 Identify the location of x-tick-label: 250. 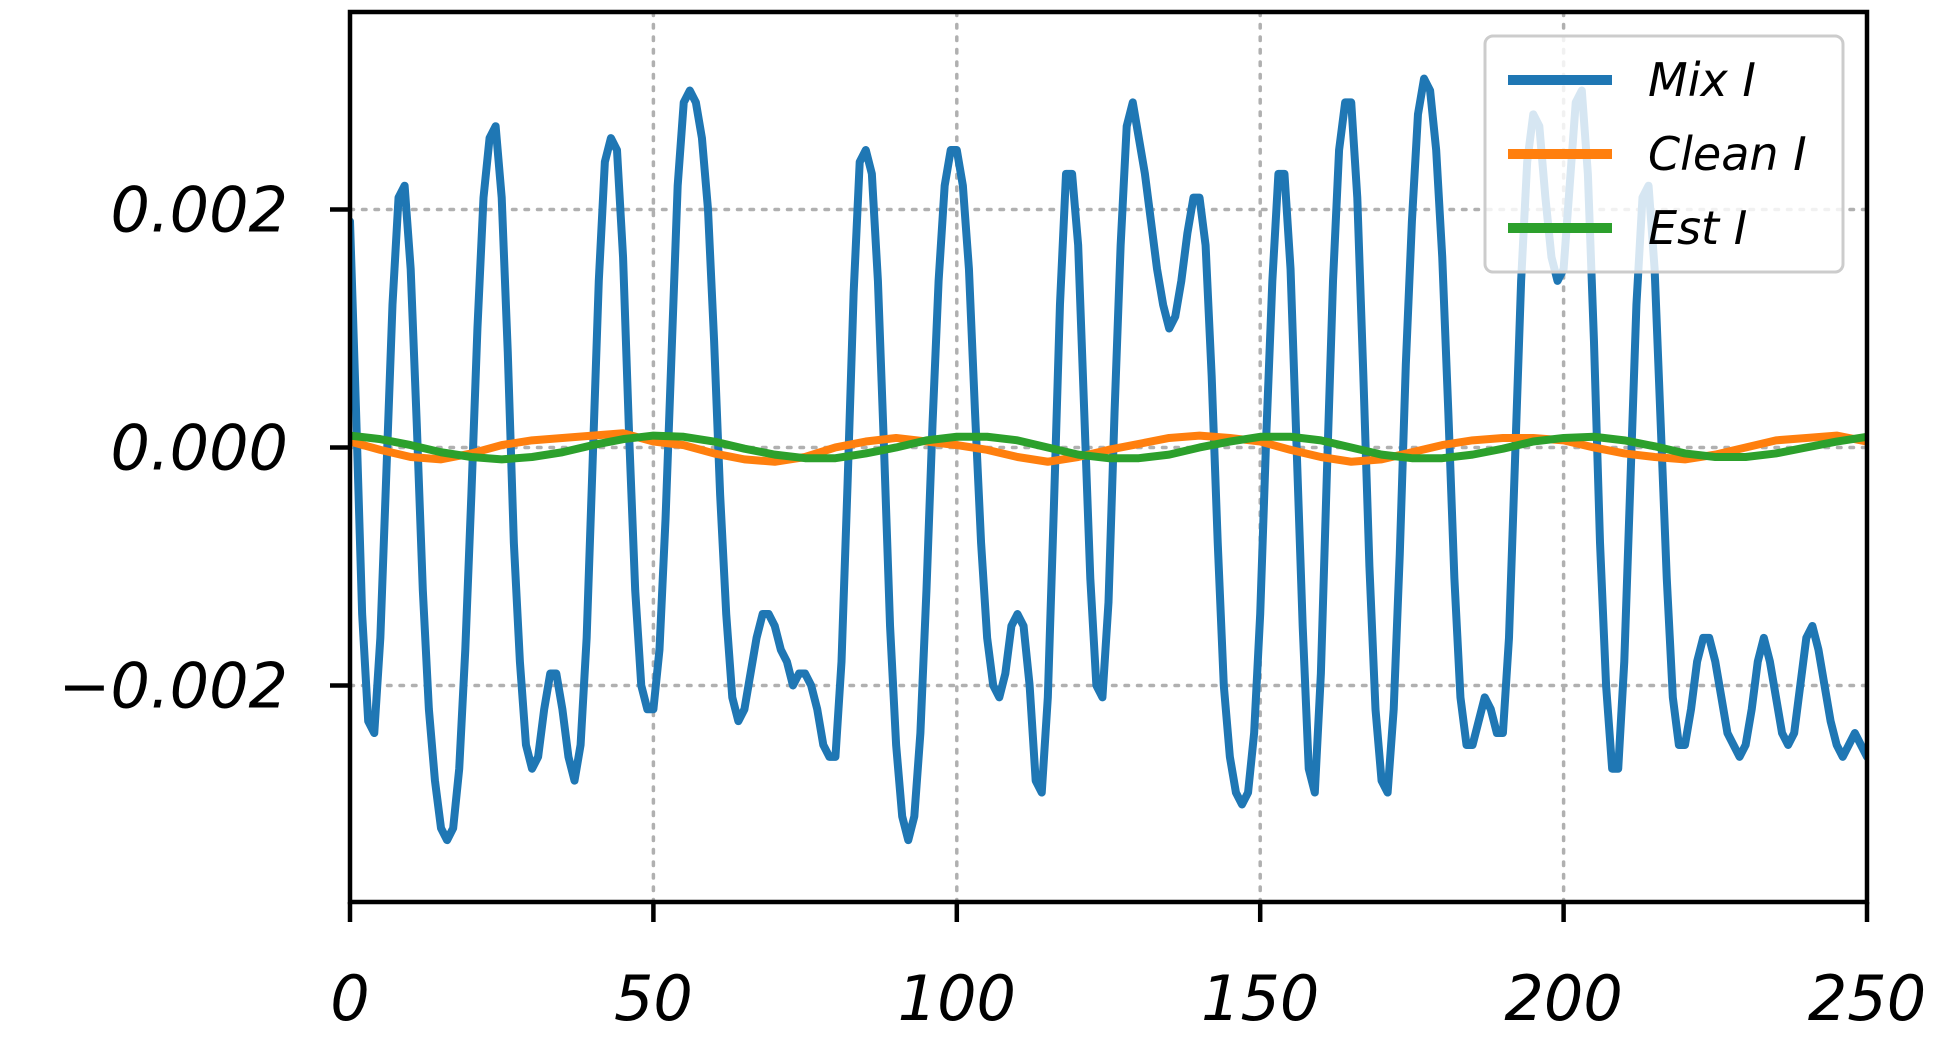
(1867, 998).